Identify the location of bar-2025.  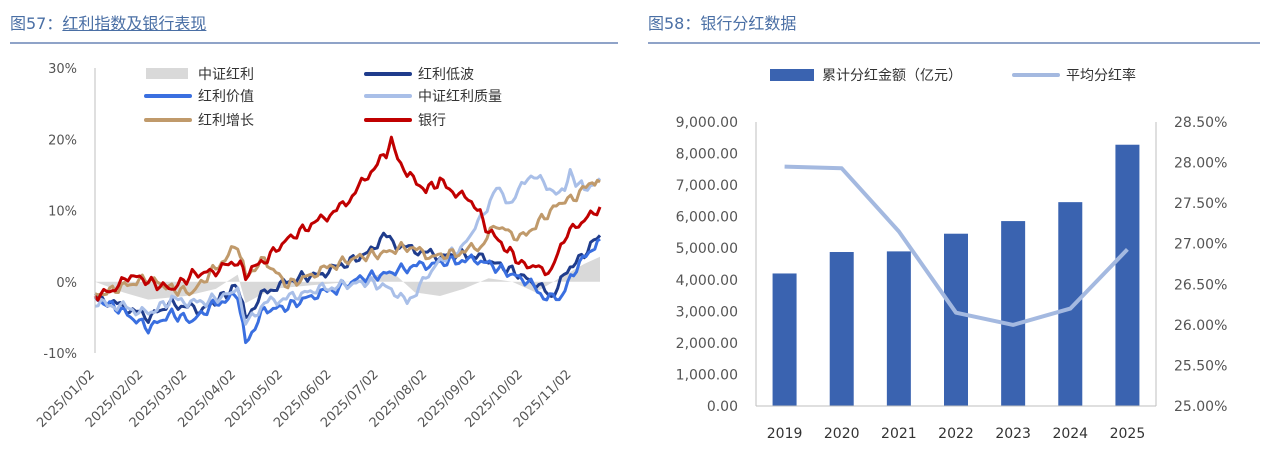
(1127, 275).